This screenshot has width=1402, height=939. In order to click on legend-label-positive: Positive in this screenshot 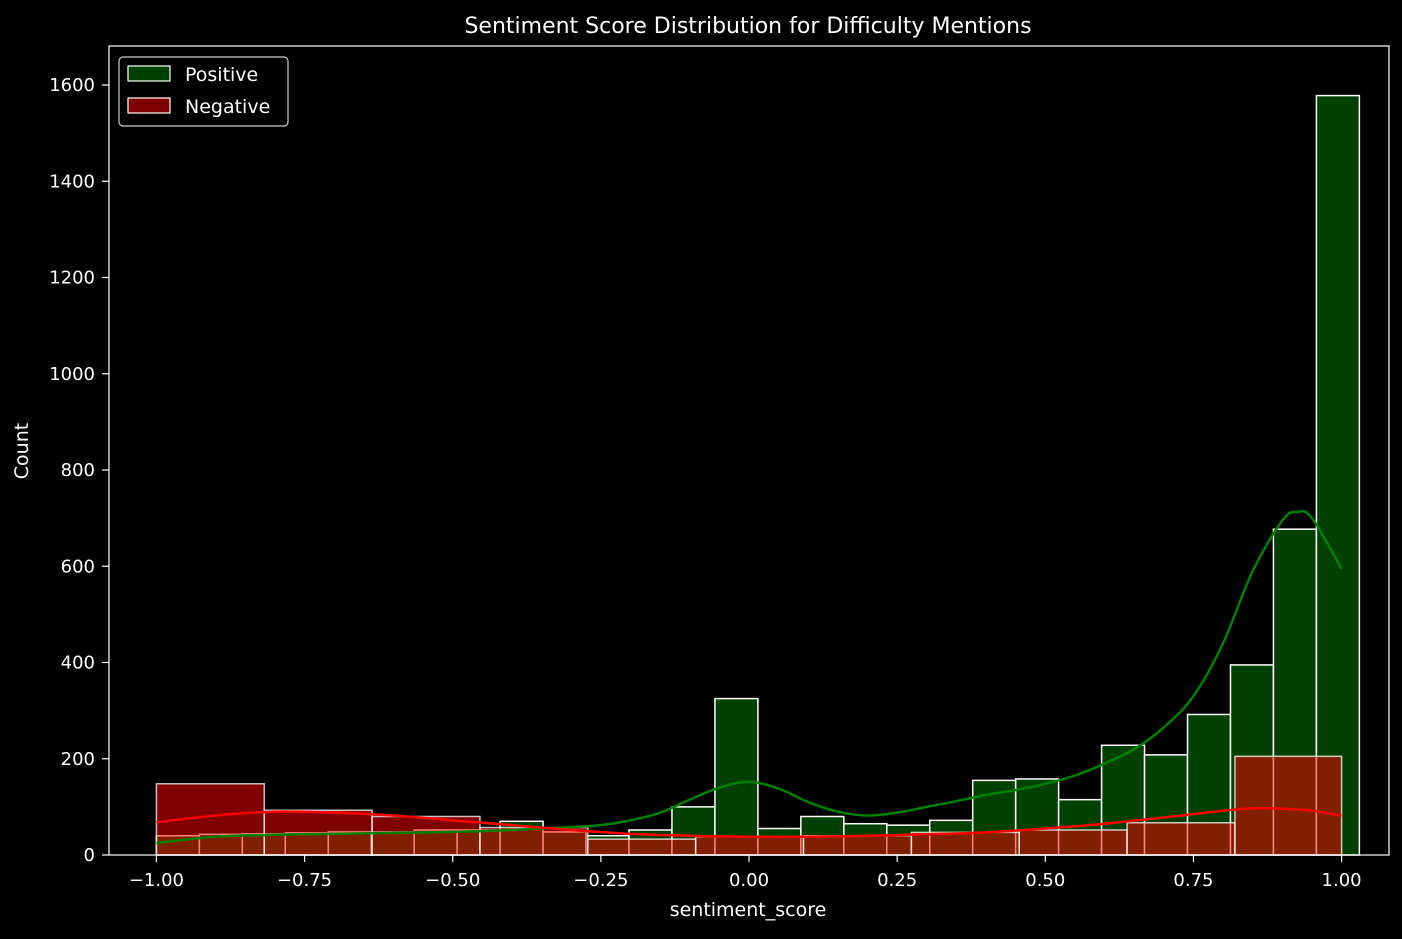, I will do `click(221, 75)`.